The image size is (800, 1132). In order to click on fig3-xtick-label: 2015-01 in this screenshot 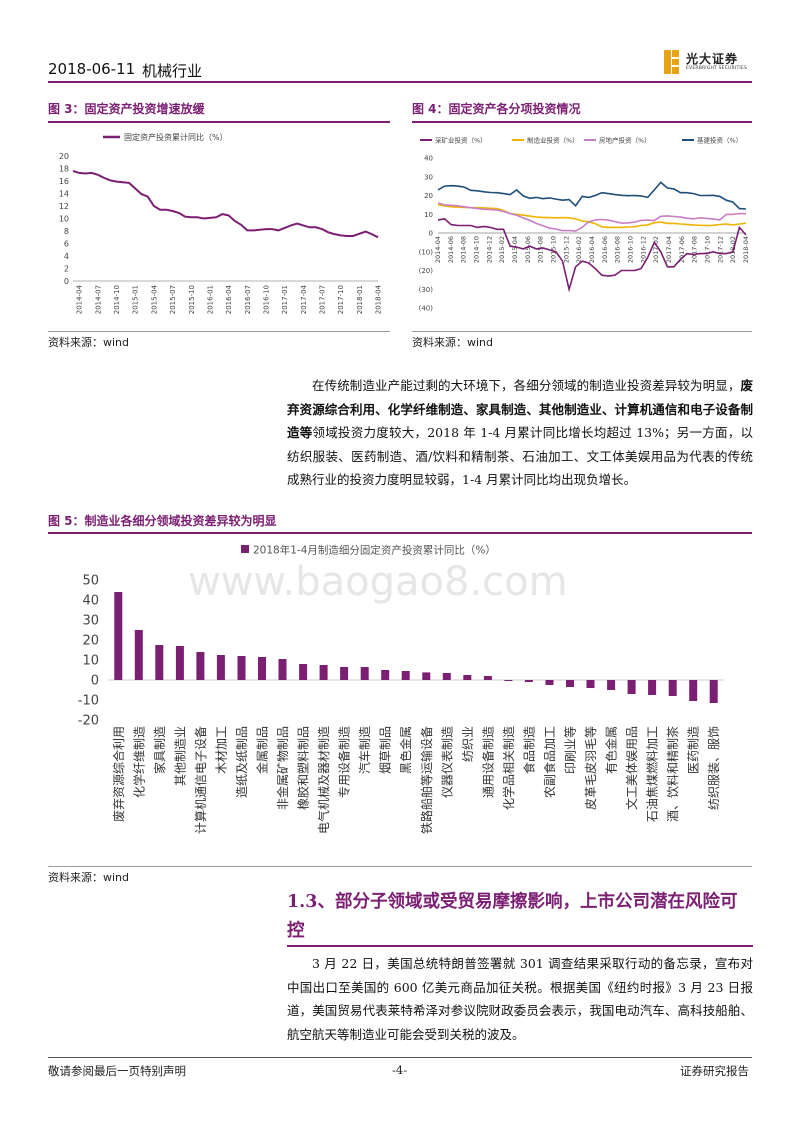, I will do `click(136, 299)`.